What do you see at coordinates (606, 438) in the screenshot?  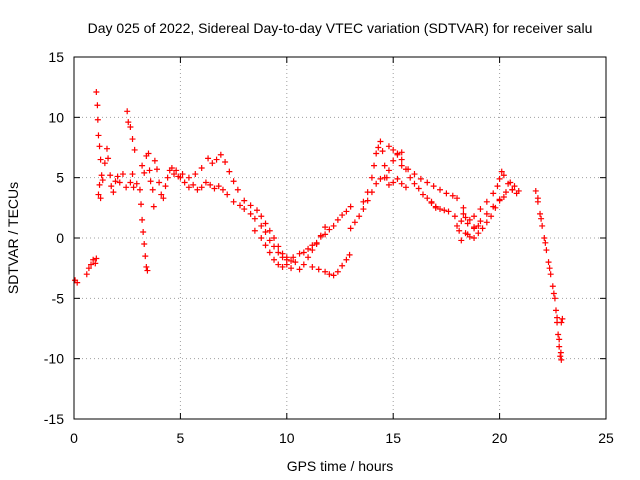 I see `x-tick-label: 25` at bounding box center [606, 438].